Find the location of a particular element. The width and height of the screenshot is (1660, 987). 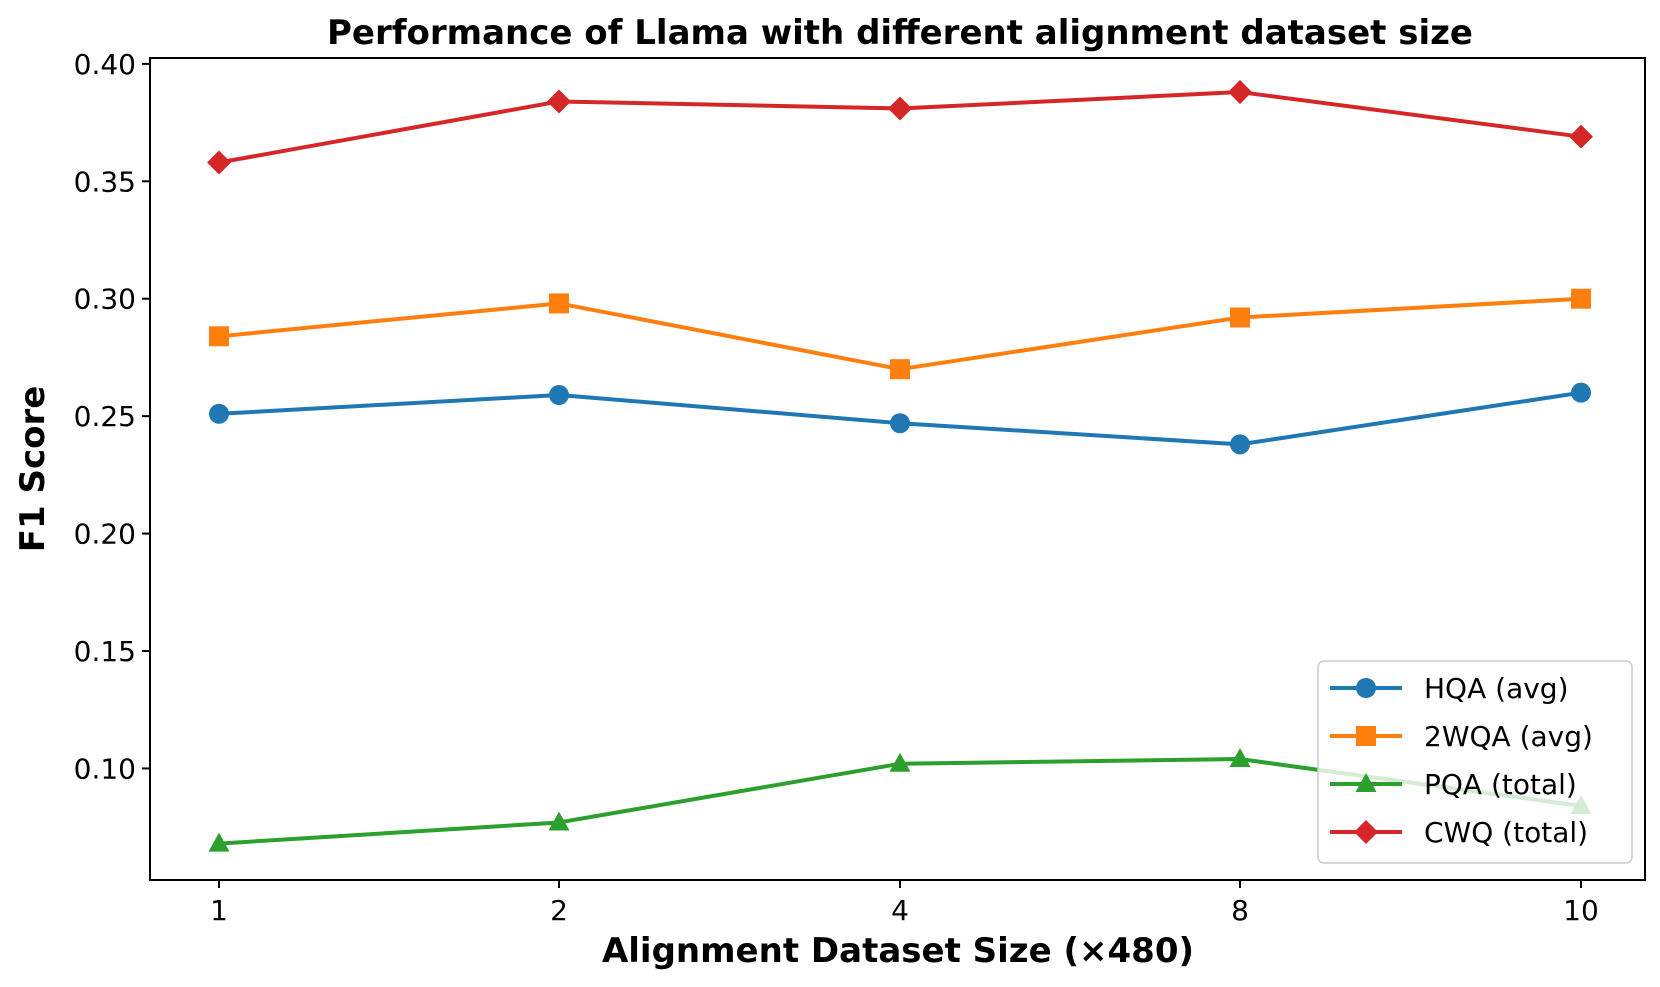

y-tick-label: 0.15 is located at coordinates (105, 651).